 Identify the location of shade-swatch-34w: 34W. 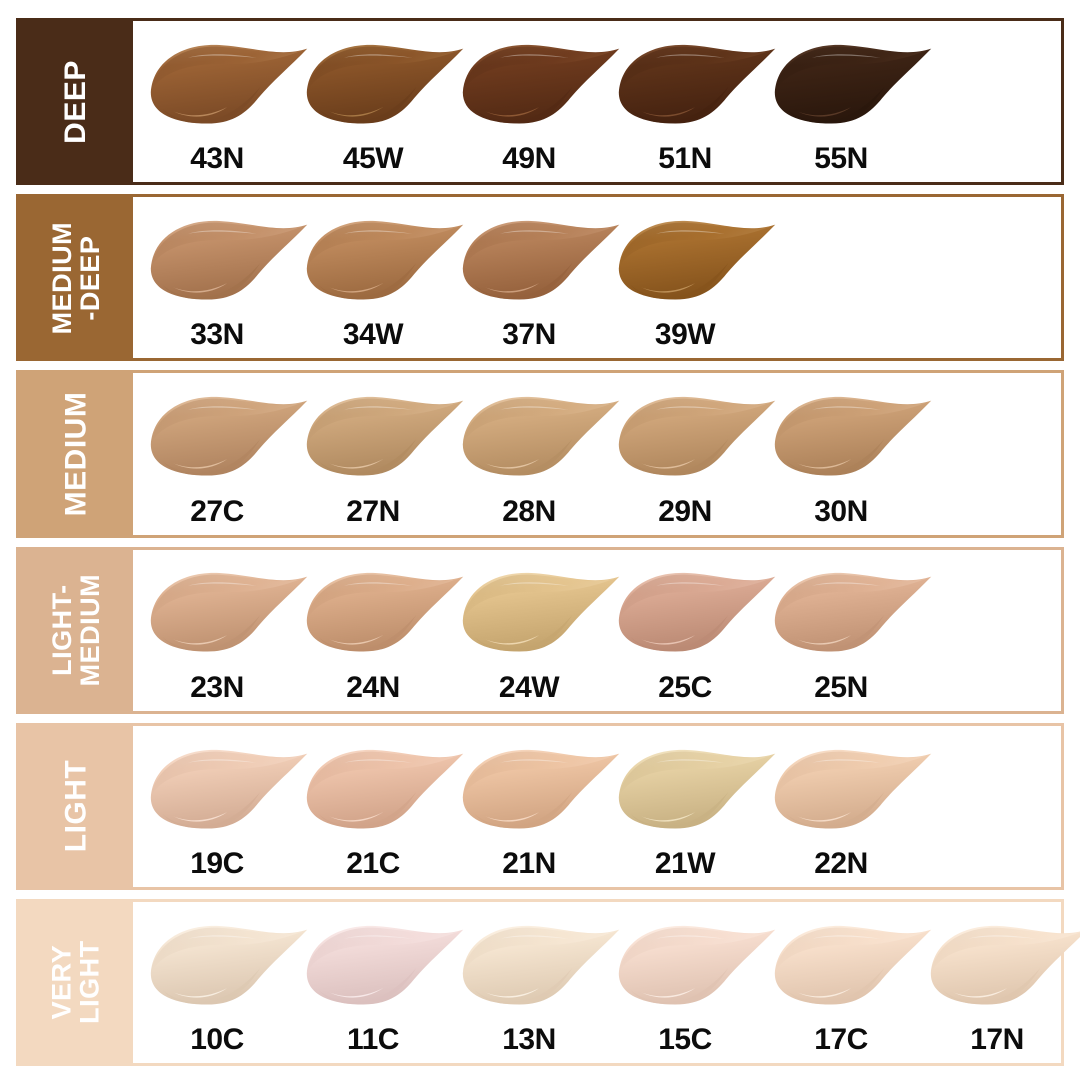
(379, 277).